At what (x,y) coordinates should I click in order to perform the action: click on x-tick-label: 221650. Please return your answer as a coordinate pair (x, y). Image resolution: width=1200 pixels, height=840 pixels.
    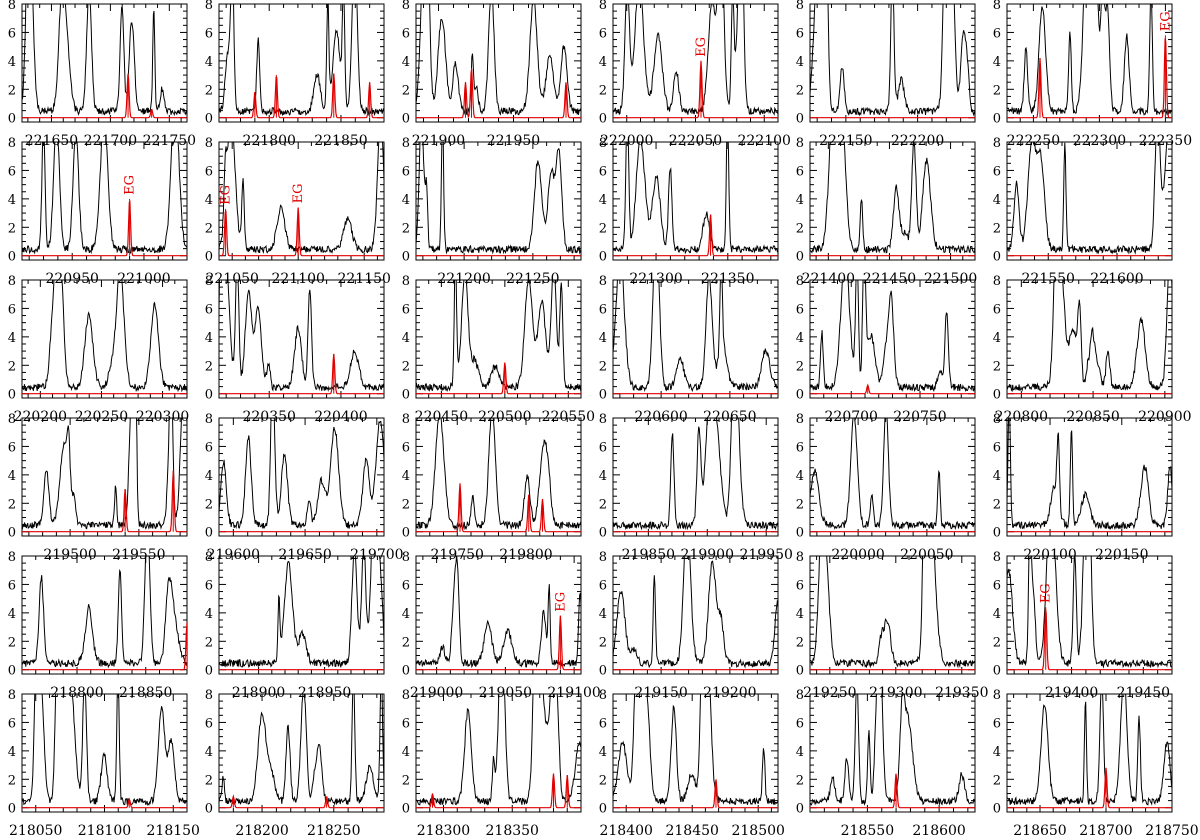
    Looking at the image, I should click on (51, 141).